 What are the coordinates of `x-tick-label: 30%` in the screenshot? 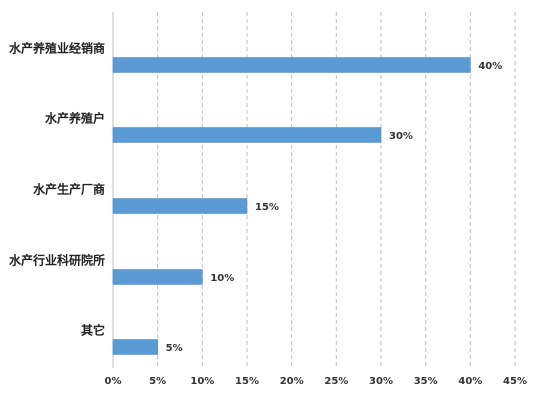 It's located at (381, 381).